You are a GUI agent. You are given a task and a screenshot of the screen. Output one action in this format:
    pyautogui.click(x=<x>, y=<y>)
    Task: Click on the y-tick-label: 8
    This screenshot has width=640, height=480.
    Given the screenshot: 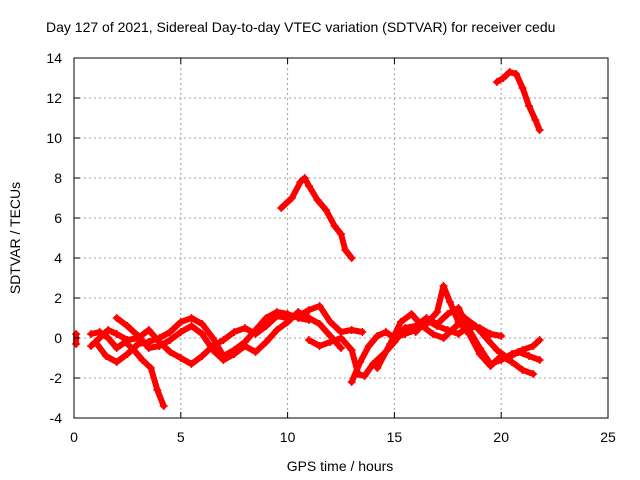 What is the action you would take?
    pyautogui.click(x=58, y=178)
    